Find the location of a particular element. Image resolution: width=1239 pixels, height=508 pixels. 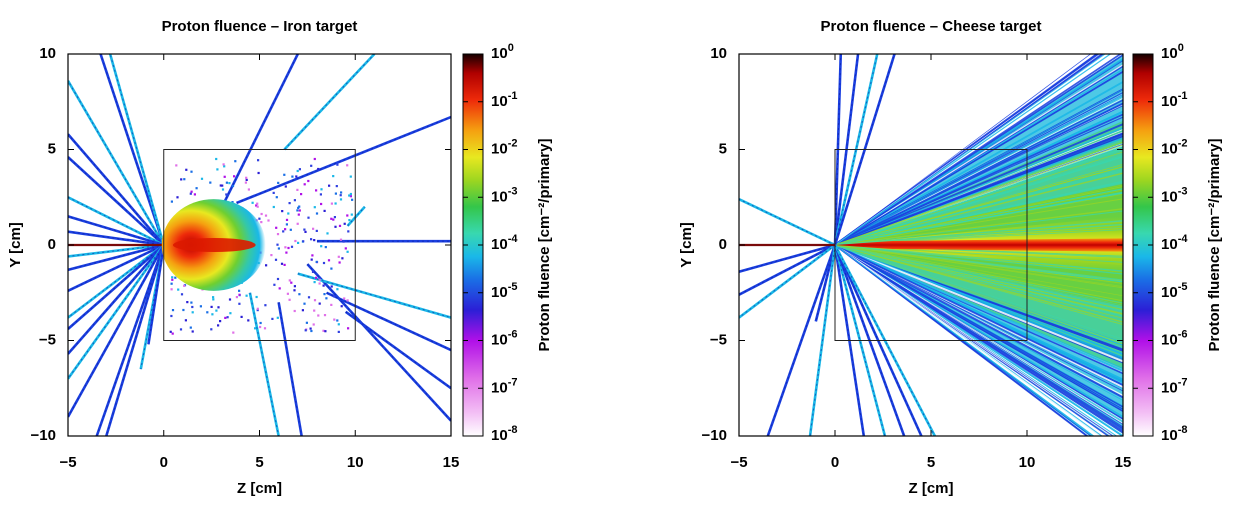

colorbar-tick-exponent: -8 is located at coordinates (513, 430).